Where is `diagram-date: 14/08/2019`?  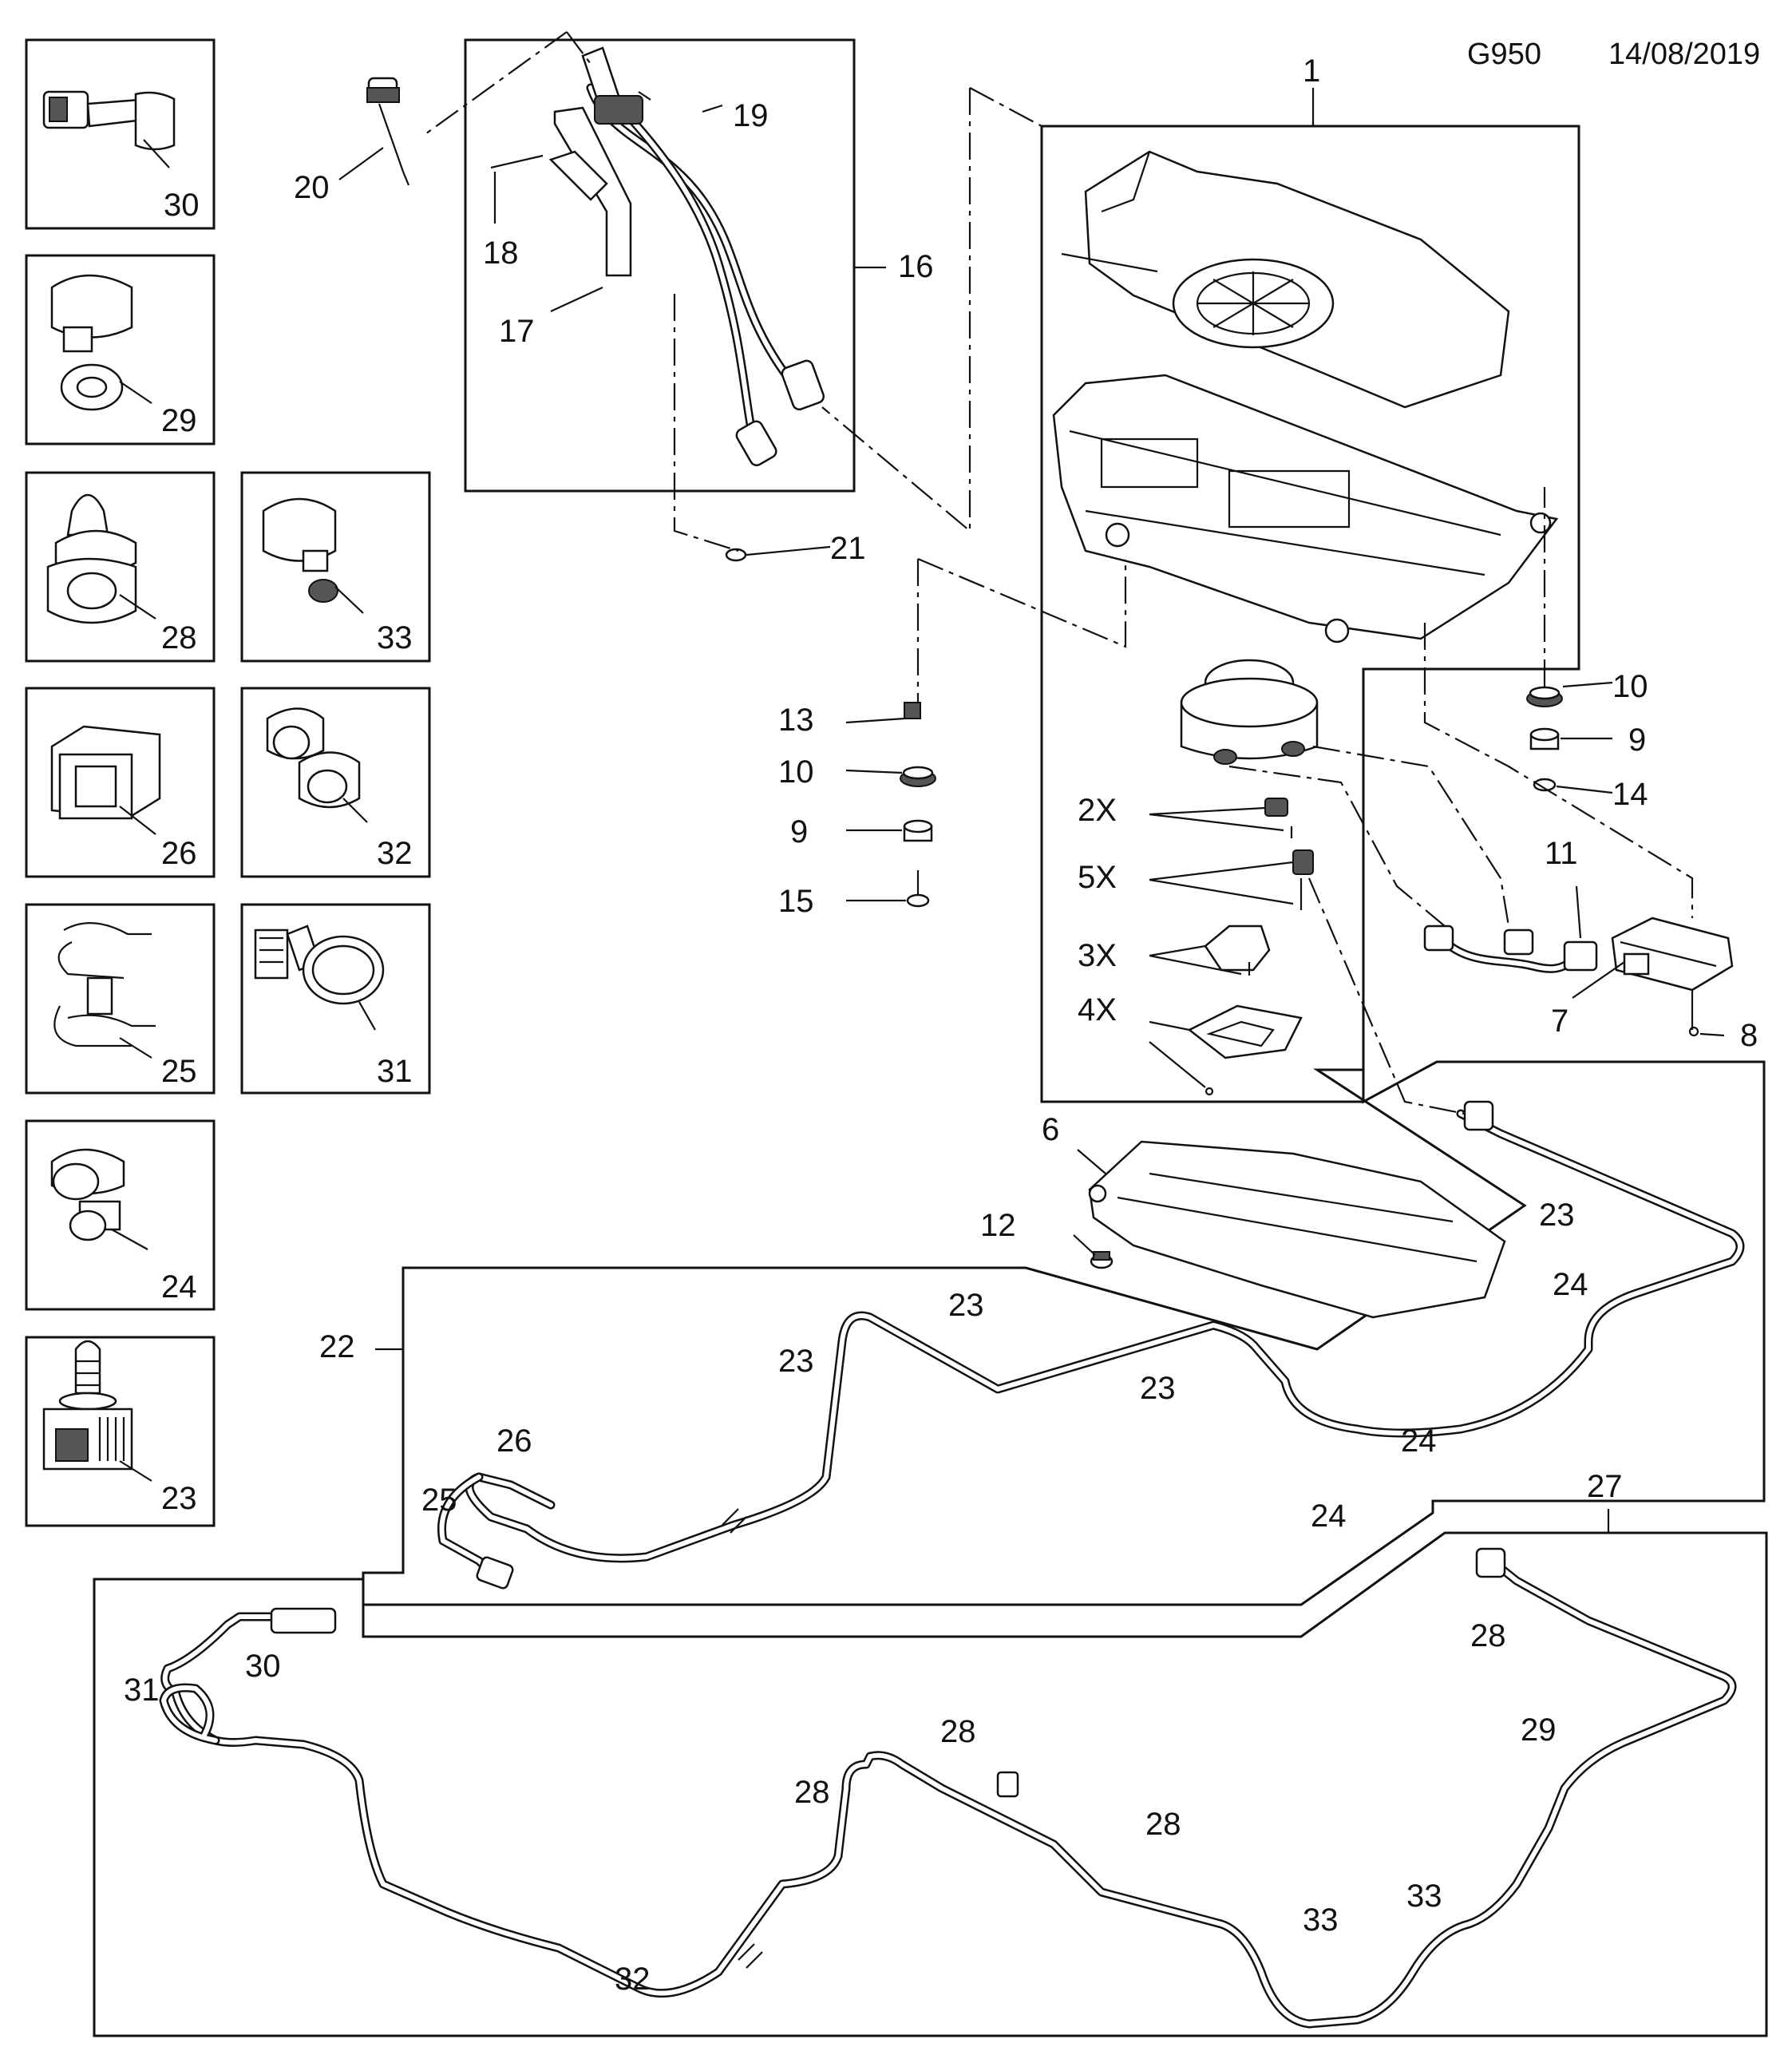 diagram-date: 14/08/2019 is located at coordinates (1684, 54).